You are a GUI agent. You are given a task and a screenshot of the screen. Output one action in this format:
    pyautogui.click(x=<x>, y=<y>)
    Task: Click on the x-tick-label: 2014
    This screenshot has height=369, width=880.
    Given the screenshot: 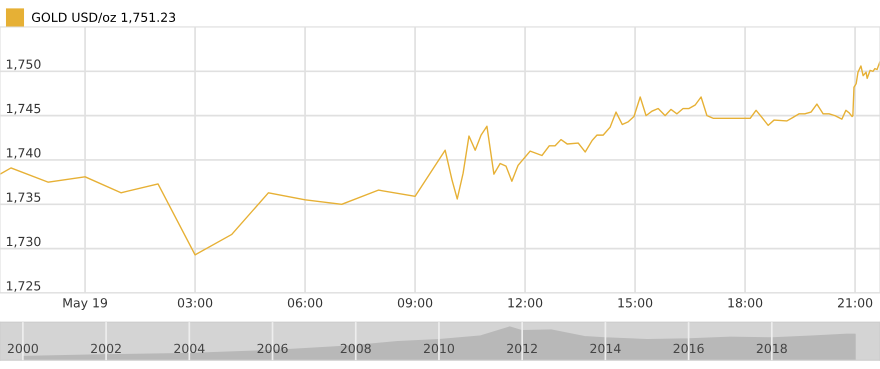 What is the action you would take?
    pyautogui.click(x=605, y=349)
    